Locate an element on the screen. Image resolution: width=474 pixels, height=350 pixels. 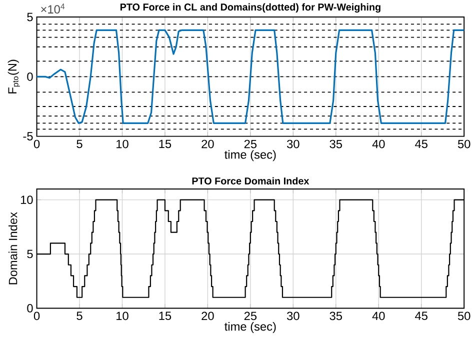
chart-title: PTO Force in CL and Domains(dotted) for PW-Weighing is located at coordinates (250, 8).